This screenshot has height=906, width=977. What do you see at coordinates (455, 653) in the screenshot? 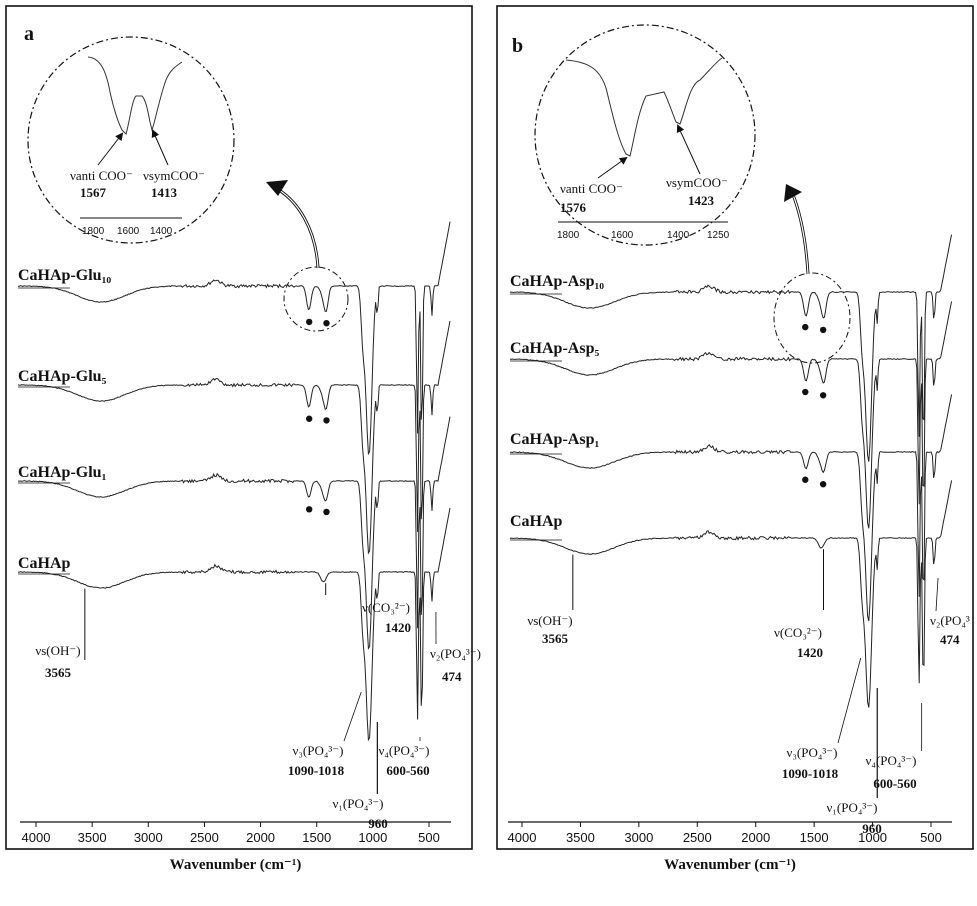
I see `band-label: ν₂(PO₄³⁻)` at bounding box center [455, 653].